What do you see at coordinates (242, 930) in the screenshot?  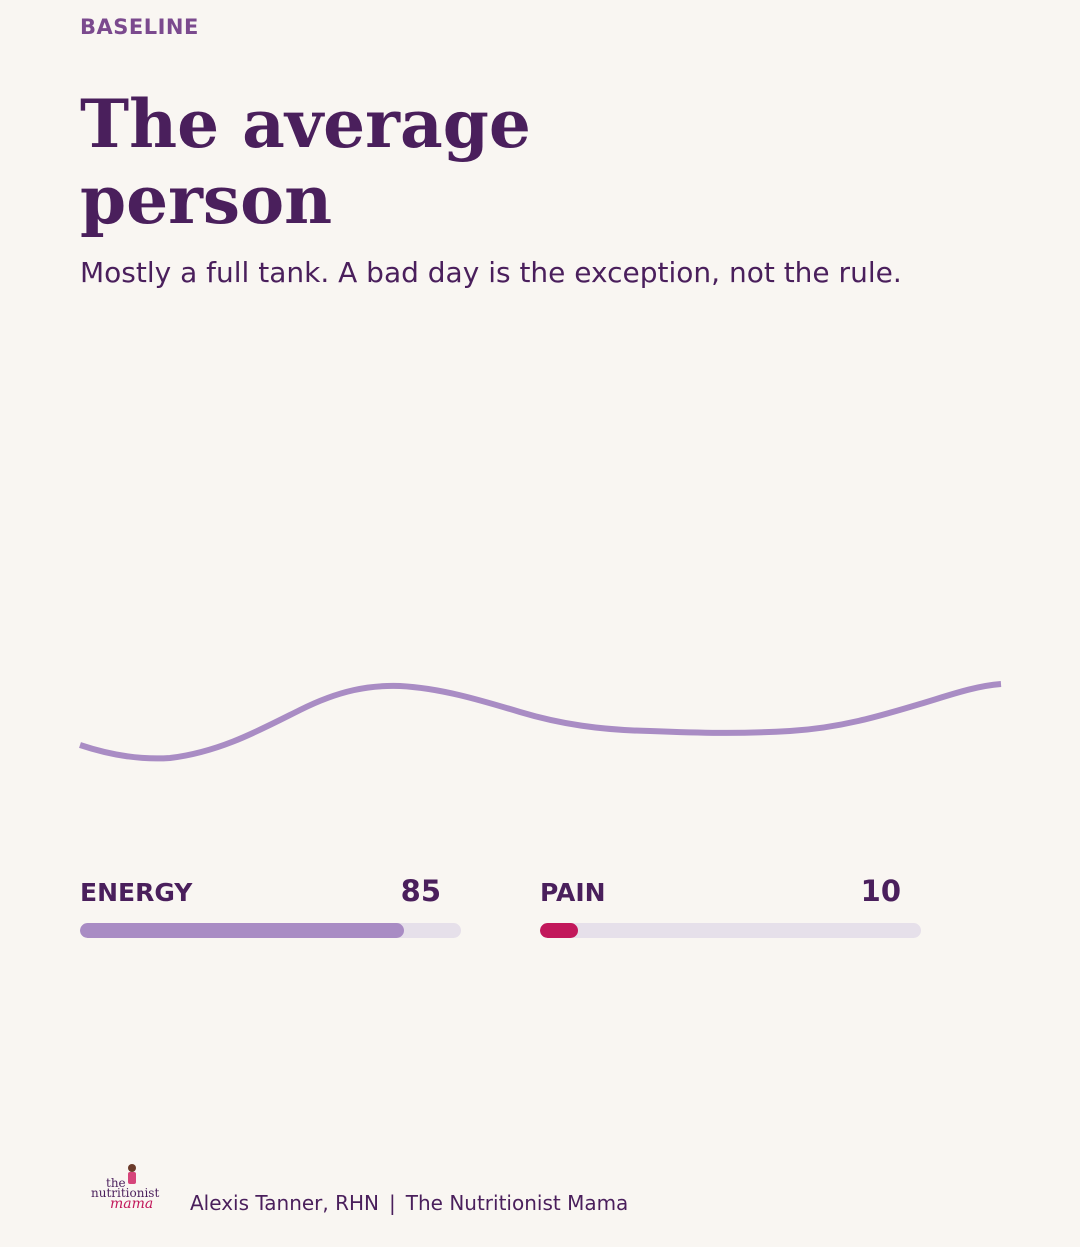 I see `energy-progress-fill` at bounding box center [242, 930].